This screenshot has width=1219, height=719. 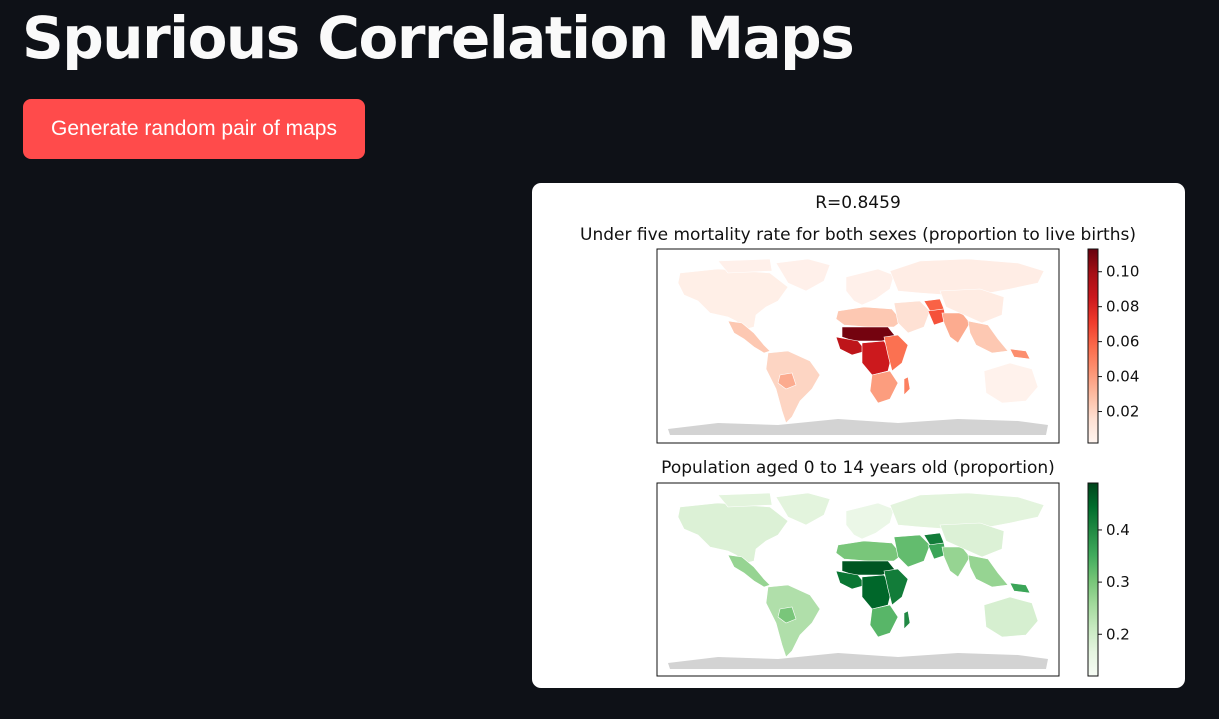 I want to click on colorbar-tick-label: 0.10, so click(x=1122, y=272).